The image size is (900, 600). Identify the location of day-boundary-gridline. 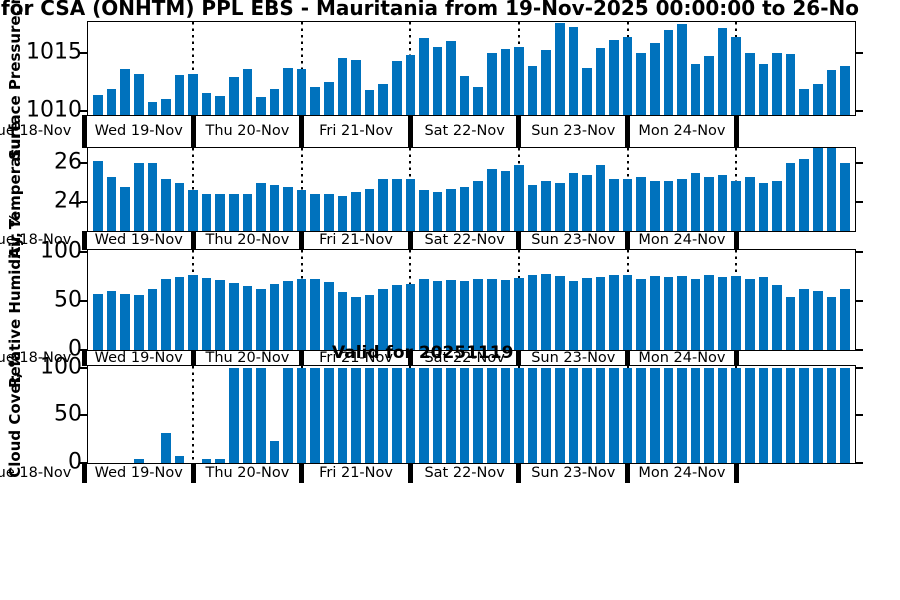
(301, 189).